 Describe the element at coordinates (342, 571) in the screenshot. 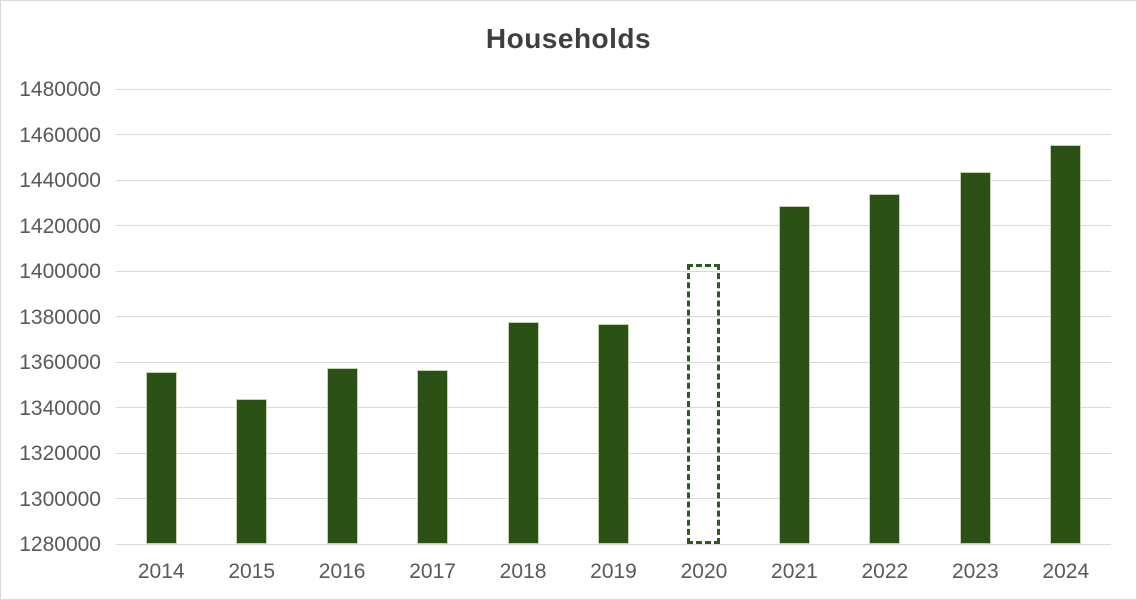

I see `x-axis-tick-label: 2016` at that location.